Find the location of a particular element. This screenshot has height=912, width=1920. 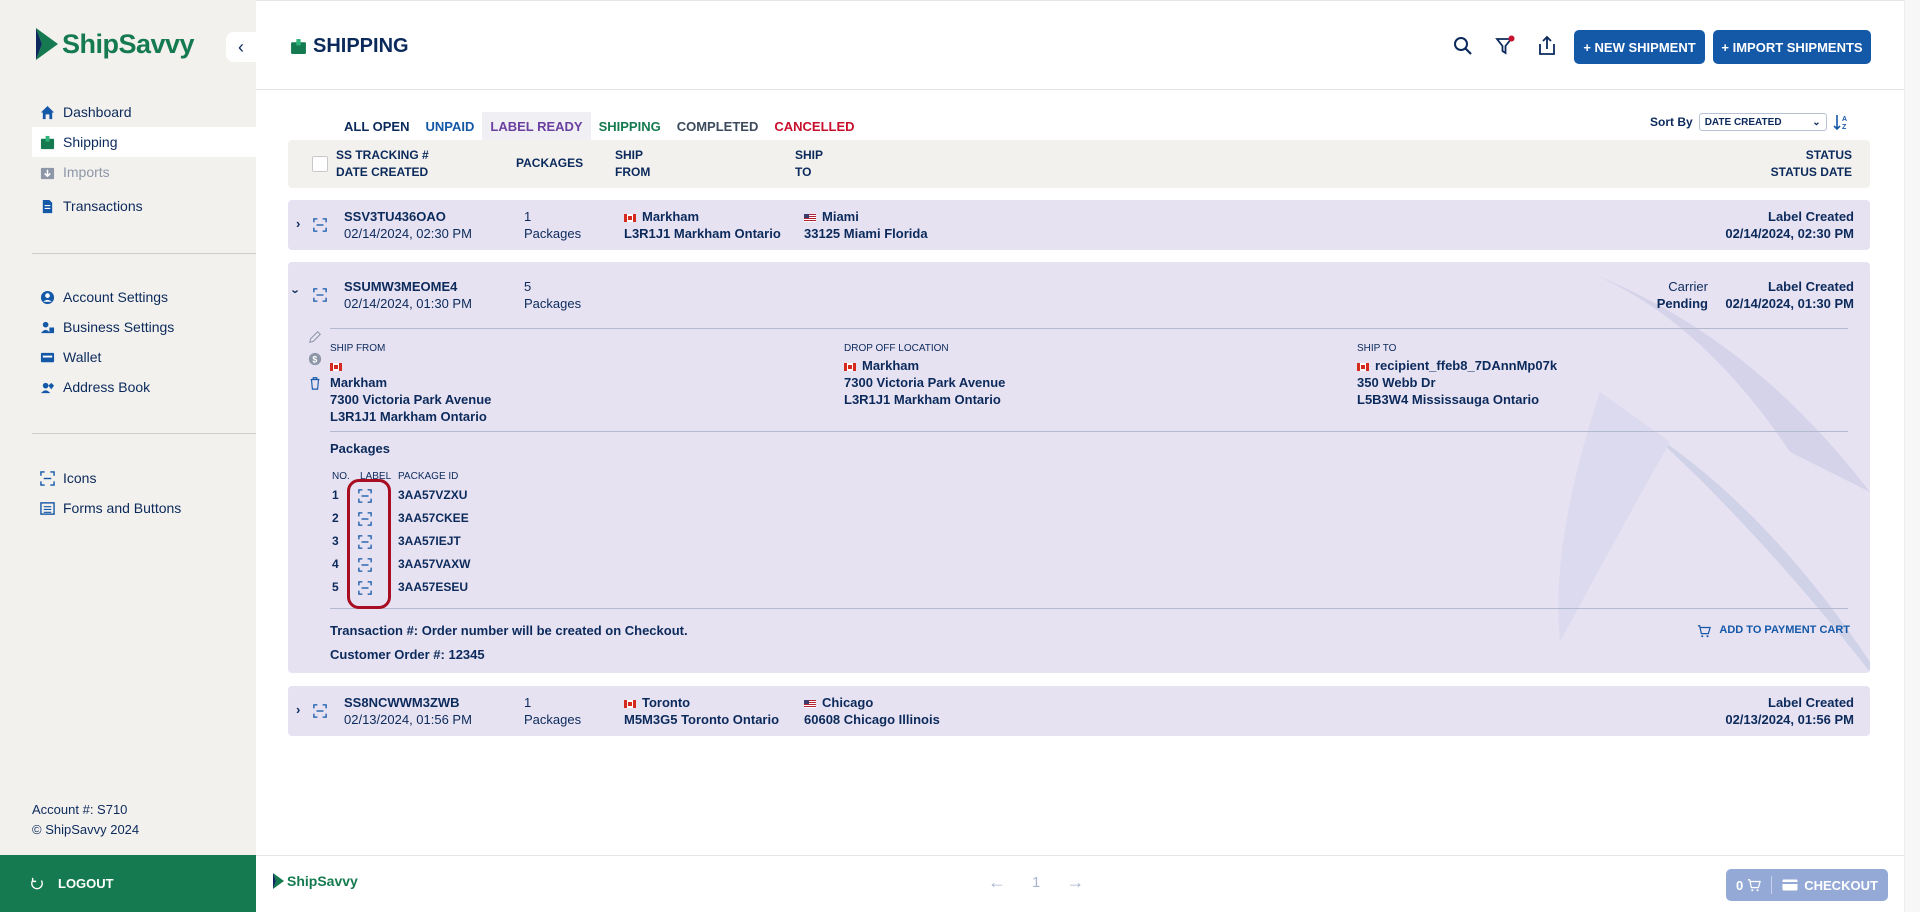

sidebar-item-account-settings: Account Settings is located at coordinates (144, 297).